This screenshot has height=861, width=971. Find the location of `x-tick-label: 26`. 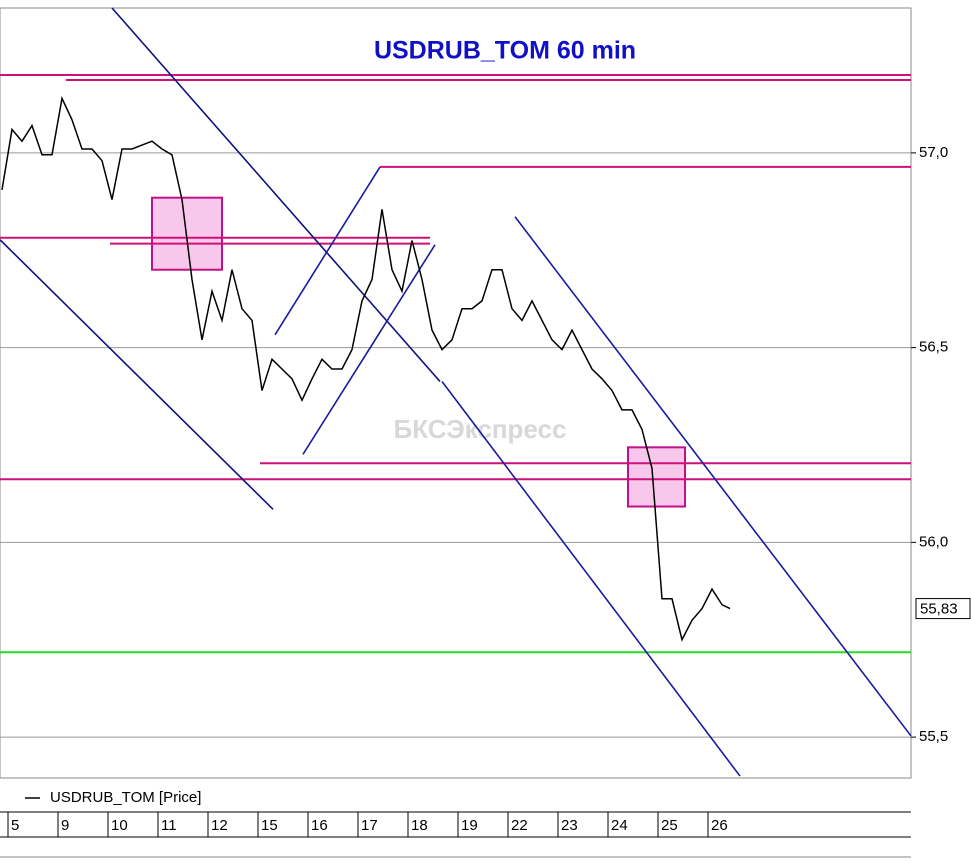

x-tick-label: 26 is located at coordinates (719, 825).